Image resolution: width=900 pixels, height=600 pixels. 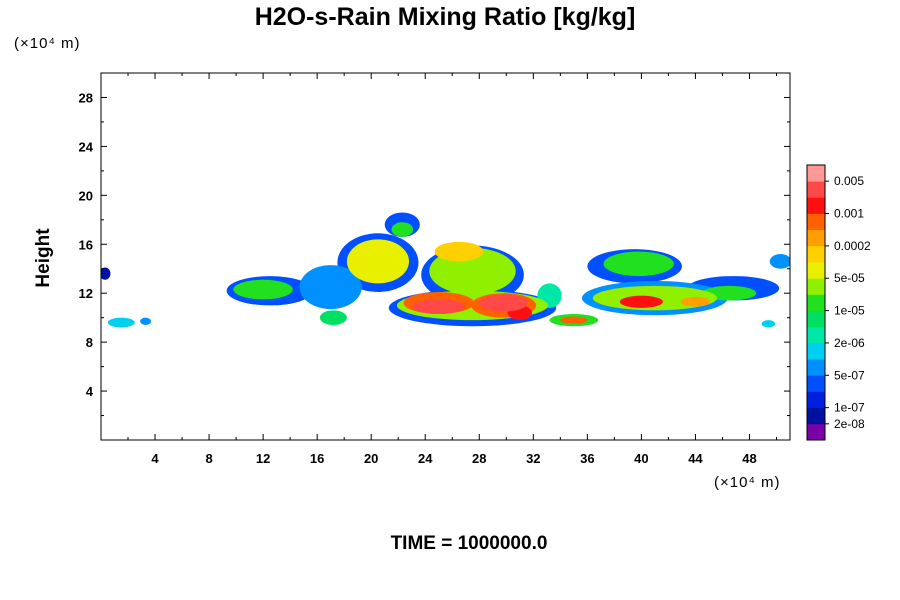 I want to click on x-tick-label: 36, so click(x=587, y=458).